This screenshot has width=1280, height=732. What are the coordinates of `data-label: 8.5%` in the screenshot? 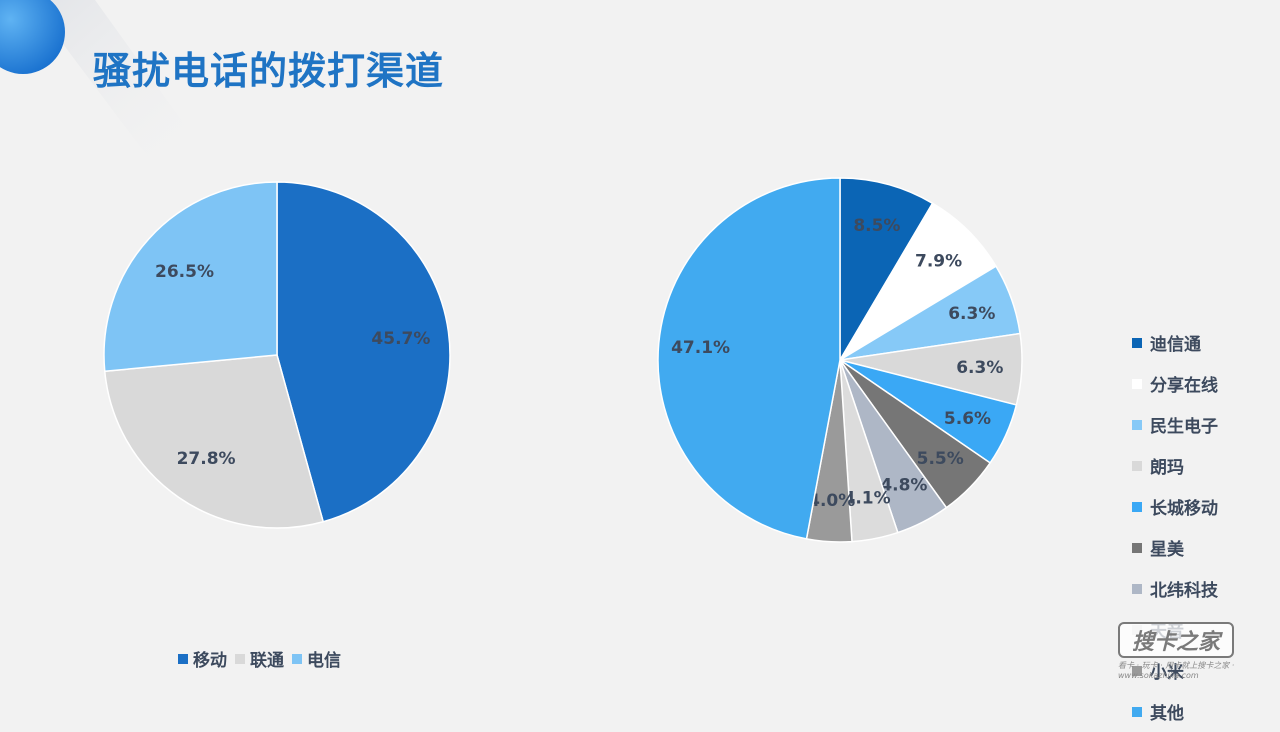 It's located at (876, 226).